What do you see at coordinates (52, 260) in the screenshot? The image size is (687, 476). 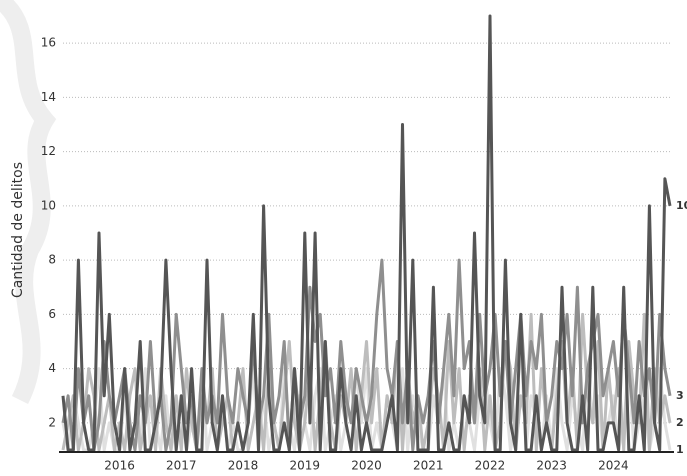 I see `y-tick-label: 8` at bounding box center [52, 260].